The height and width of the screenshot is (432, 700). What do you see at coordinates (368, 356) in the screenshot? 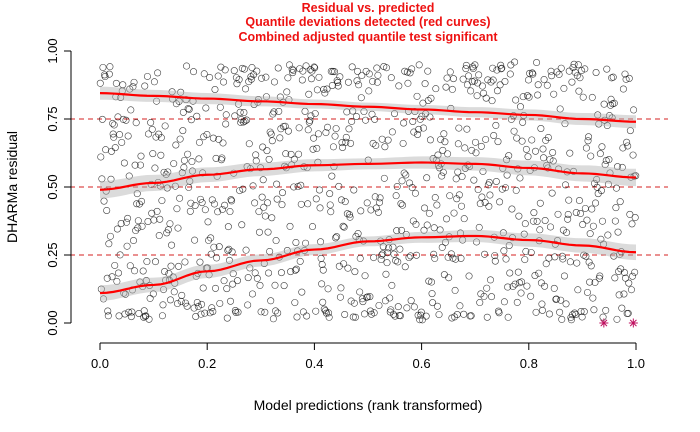
I see `x-axis: 0.0 0.2 0.4 0.6 0.8 1.0` at bounding box center [368, 356].